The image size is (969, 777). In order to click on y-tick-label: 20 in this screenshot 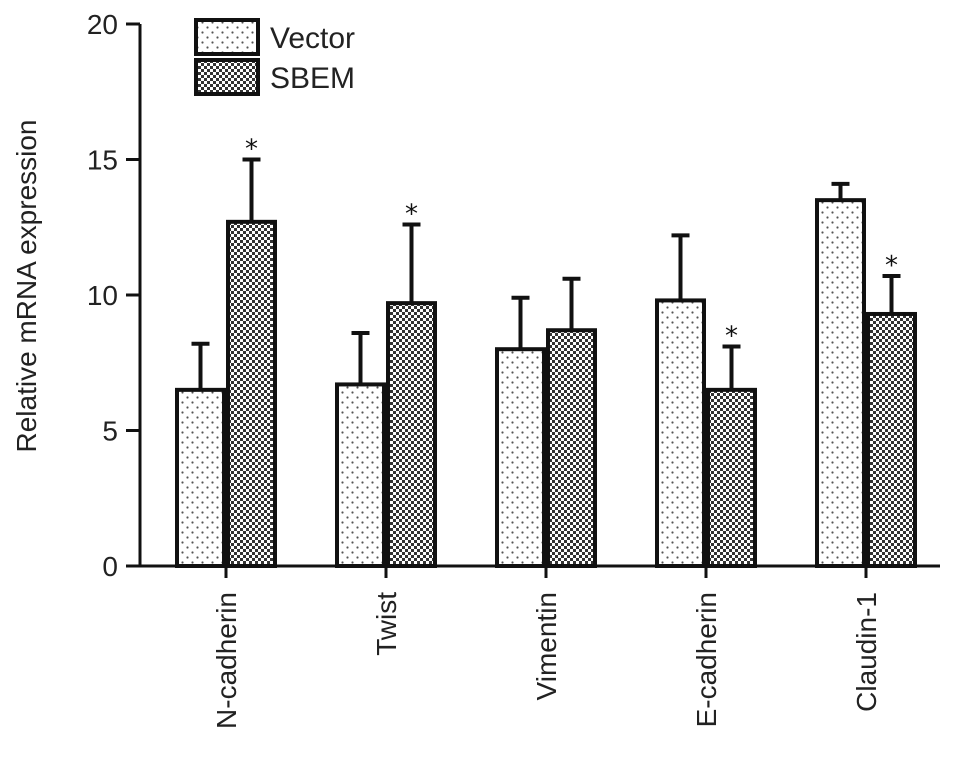, I will do `click(102, 24)`.